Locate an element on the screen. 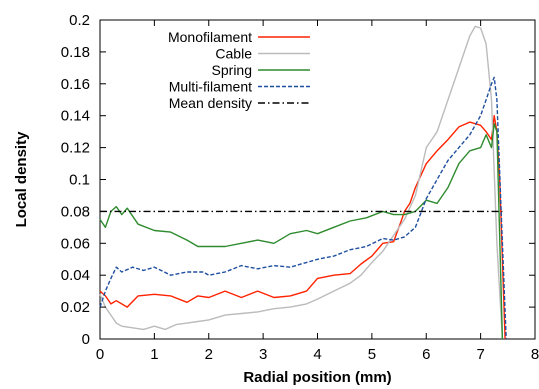  x-tick-label: 1 is located at coordinates (154, 354).